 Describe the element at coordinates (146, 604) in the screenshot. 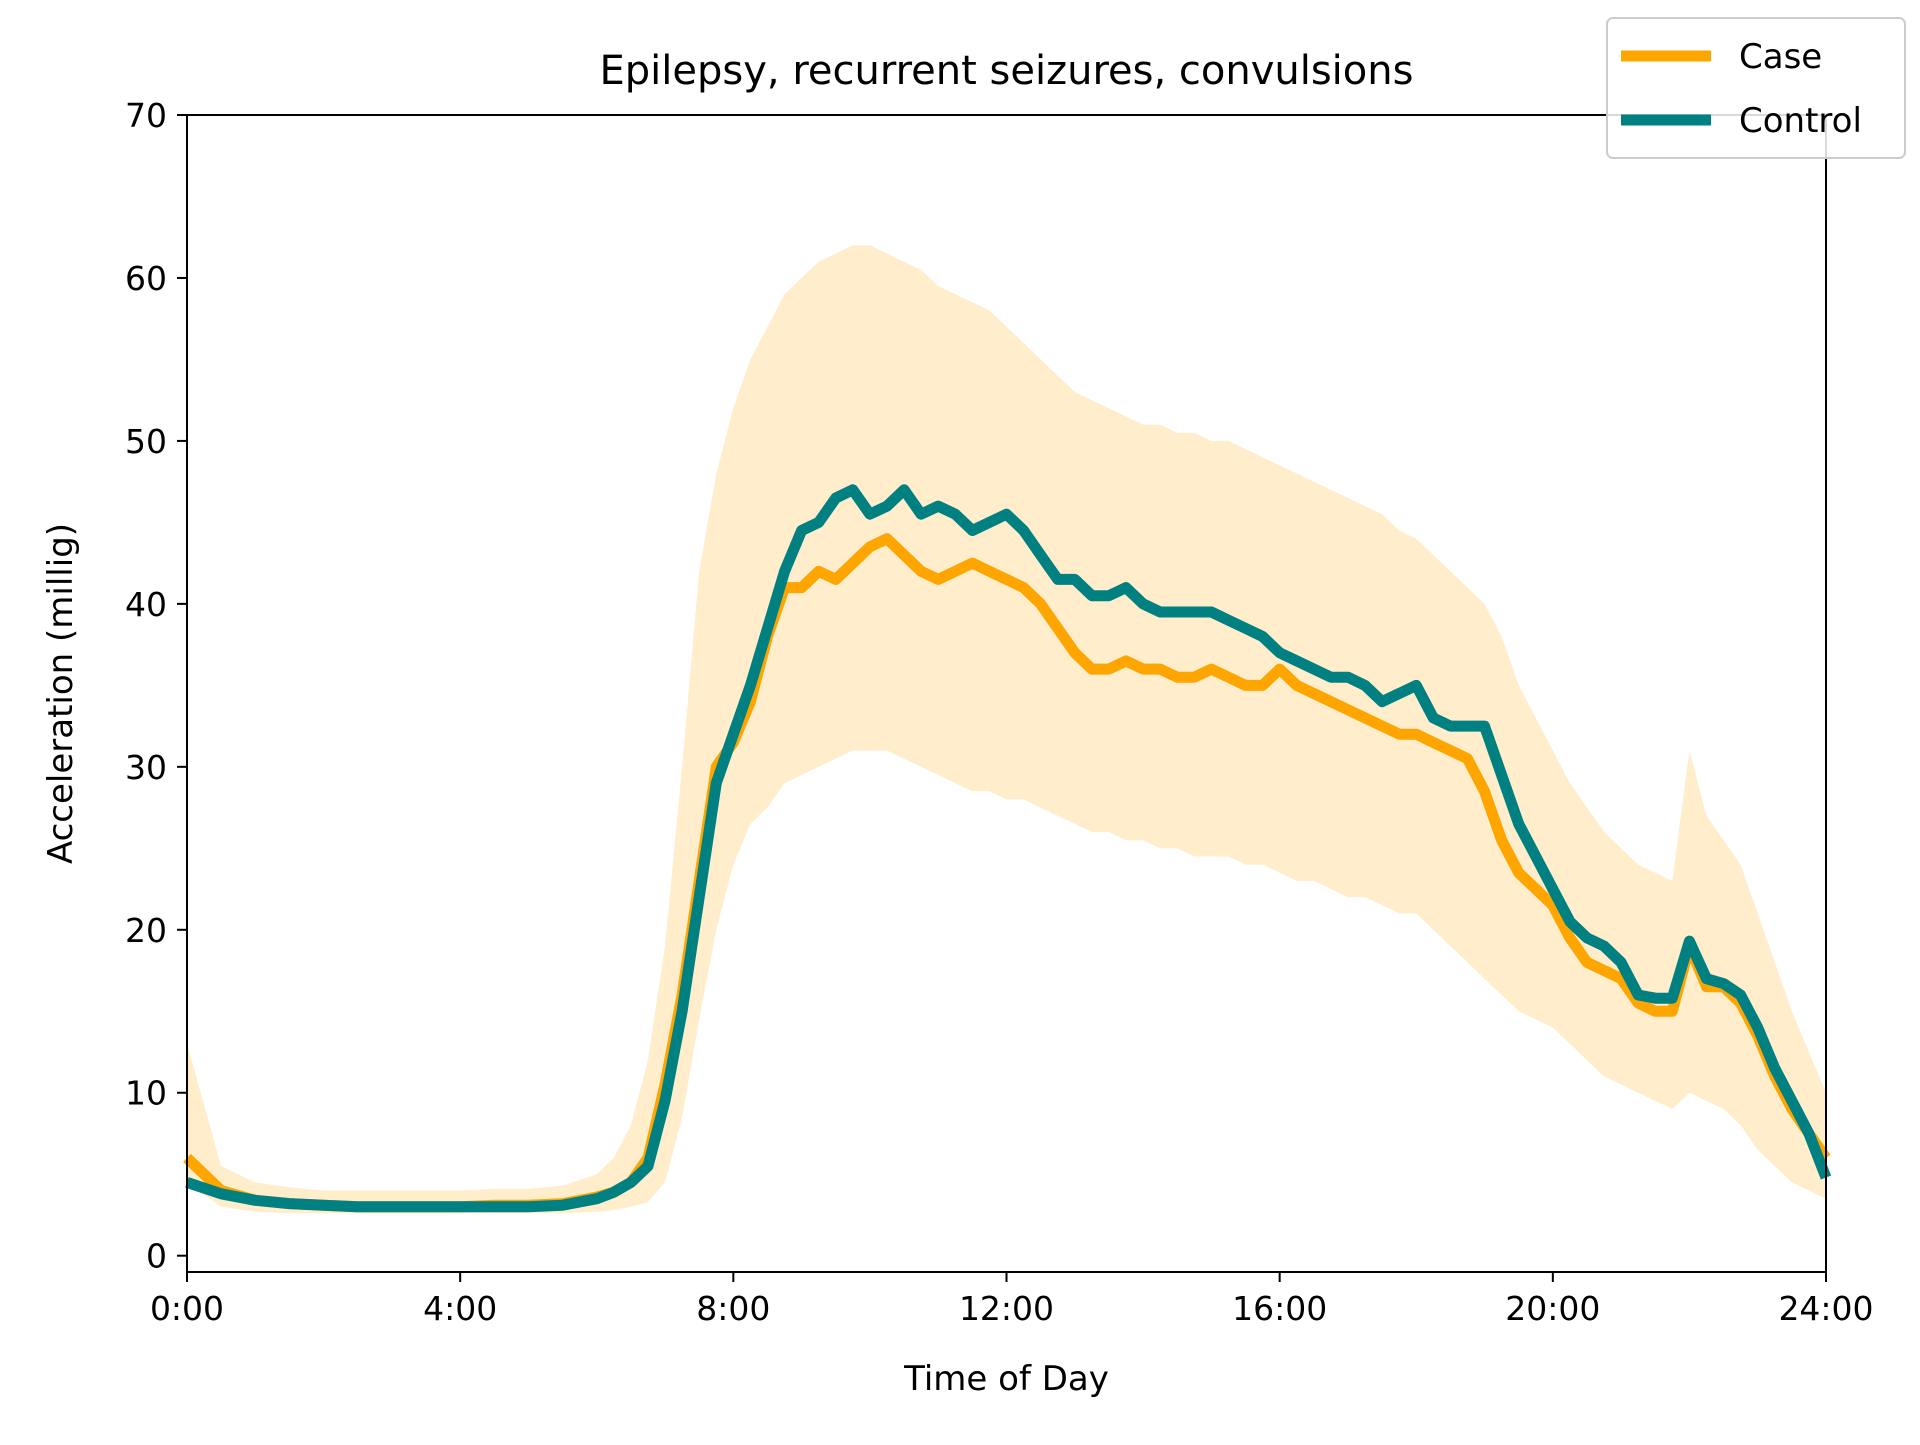

I see `y-tick-label: 40` at that location.